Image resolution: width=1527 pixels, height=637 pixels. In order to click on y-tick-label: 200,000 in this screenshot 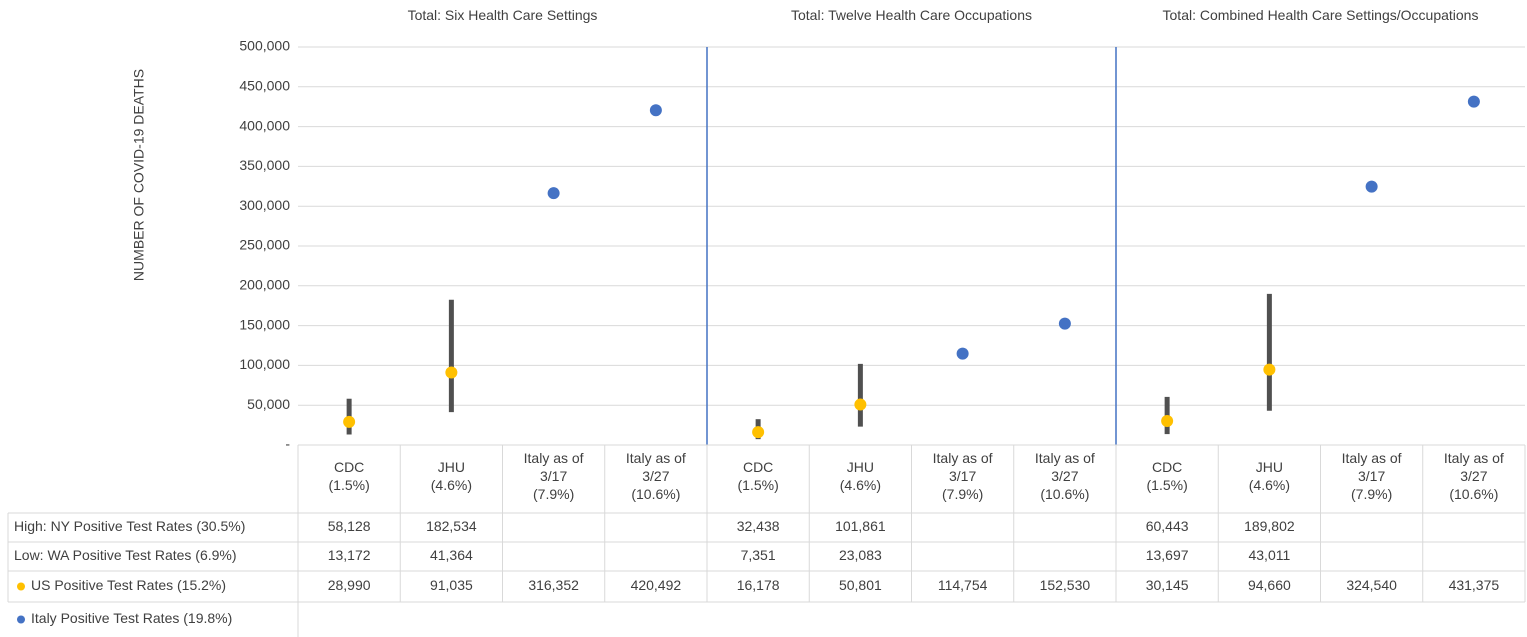, I will do `click(264, 285)`.